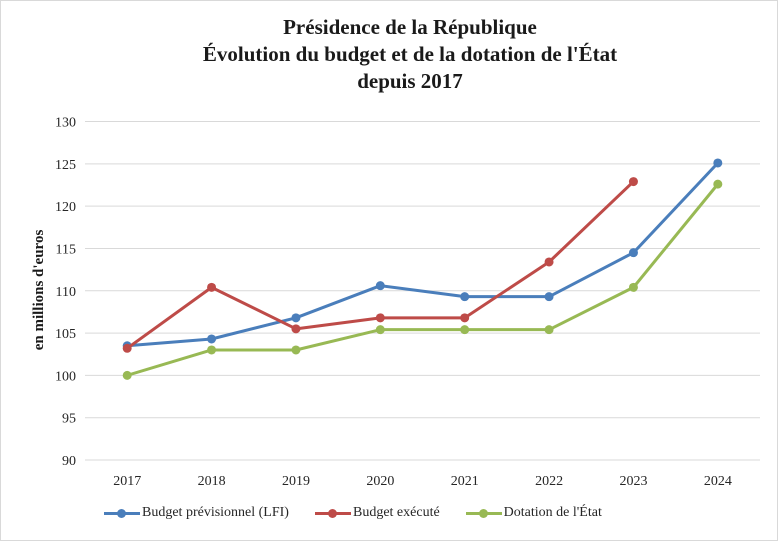  Describe the element at coordinates (549, 481) in the screenshot. I see `x-tick-label: 2022` at that location.